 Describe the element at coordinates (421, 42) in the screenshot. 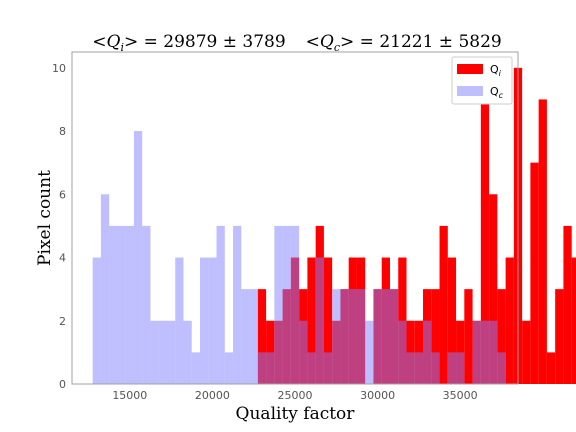

I see `title-qc-value: > = 21221 ± 5829` at that location.